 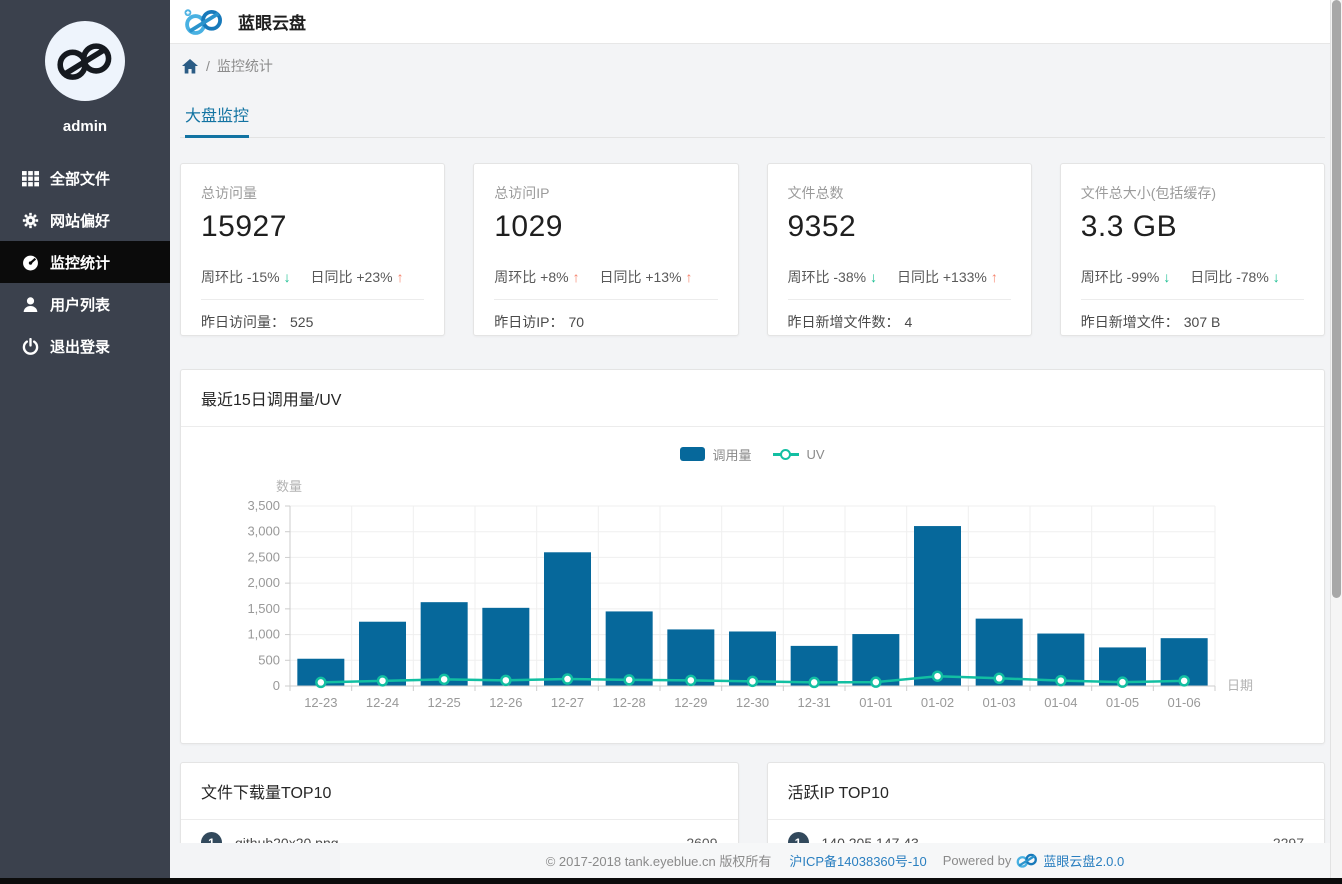 What do you see at coordinates (287, 839) in the screenshot?
I see `file-name: github20x20.png` at bounding box center [287, 839].